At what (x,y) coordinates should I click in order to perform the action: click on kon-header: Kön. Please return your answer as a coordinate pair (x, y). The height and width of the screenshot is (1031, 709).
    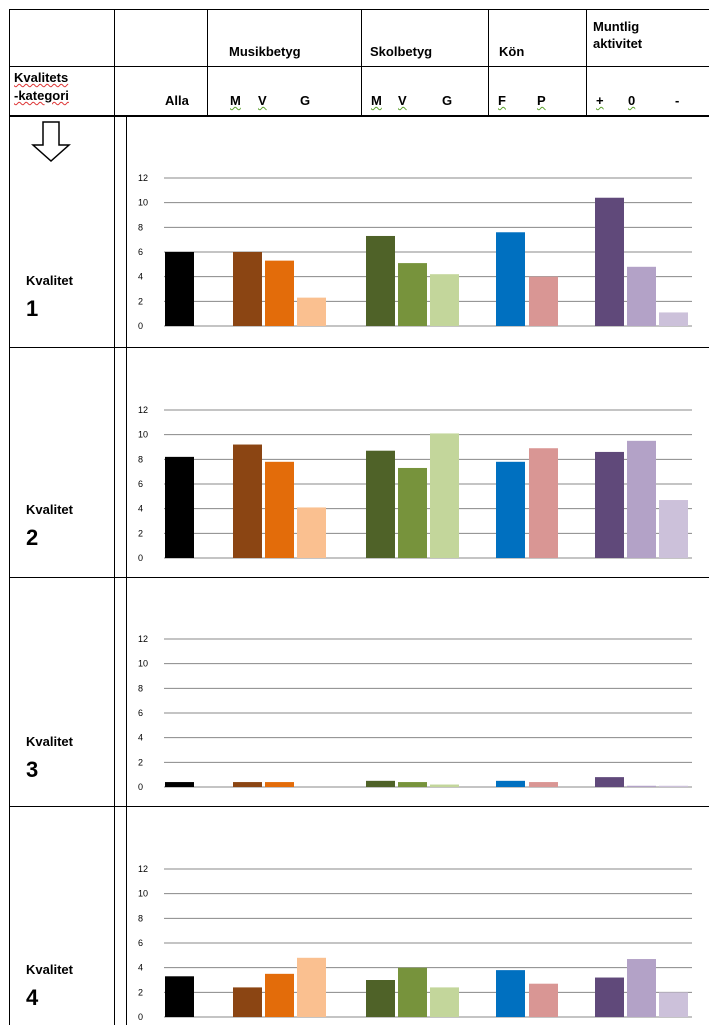
    Looking at the image, I should click on (512, 51).